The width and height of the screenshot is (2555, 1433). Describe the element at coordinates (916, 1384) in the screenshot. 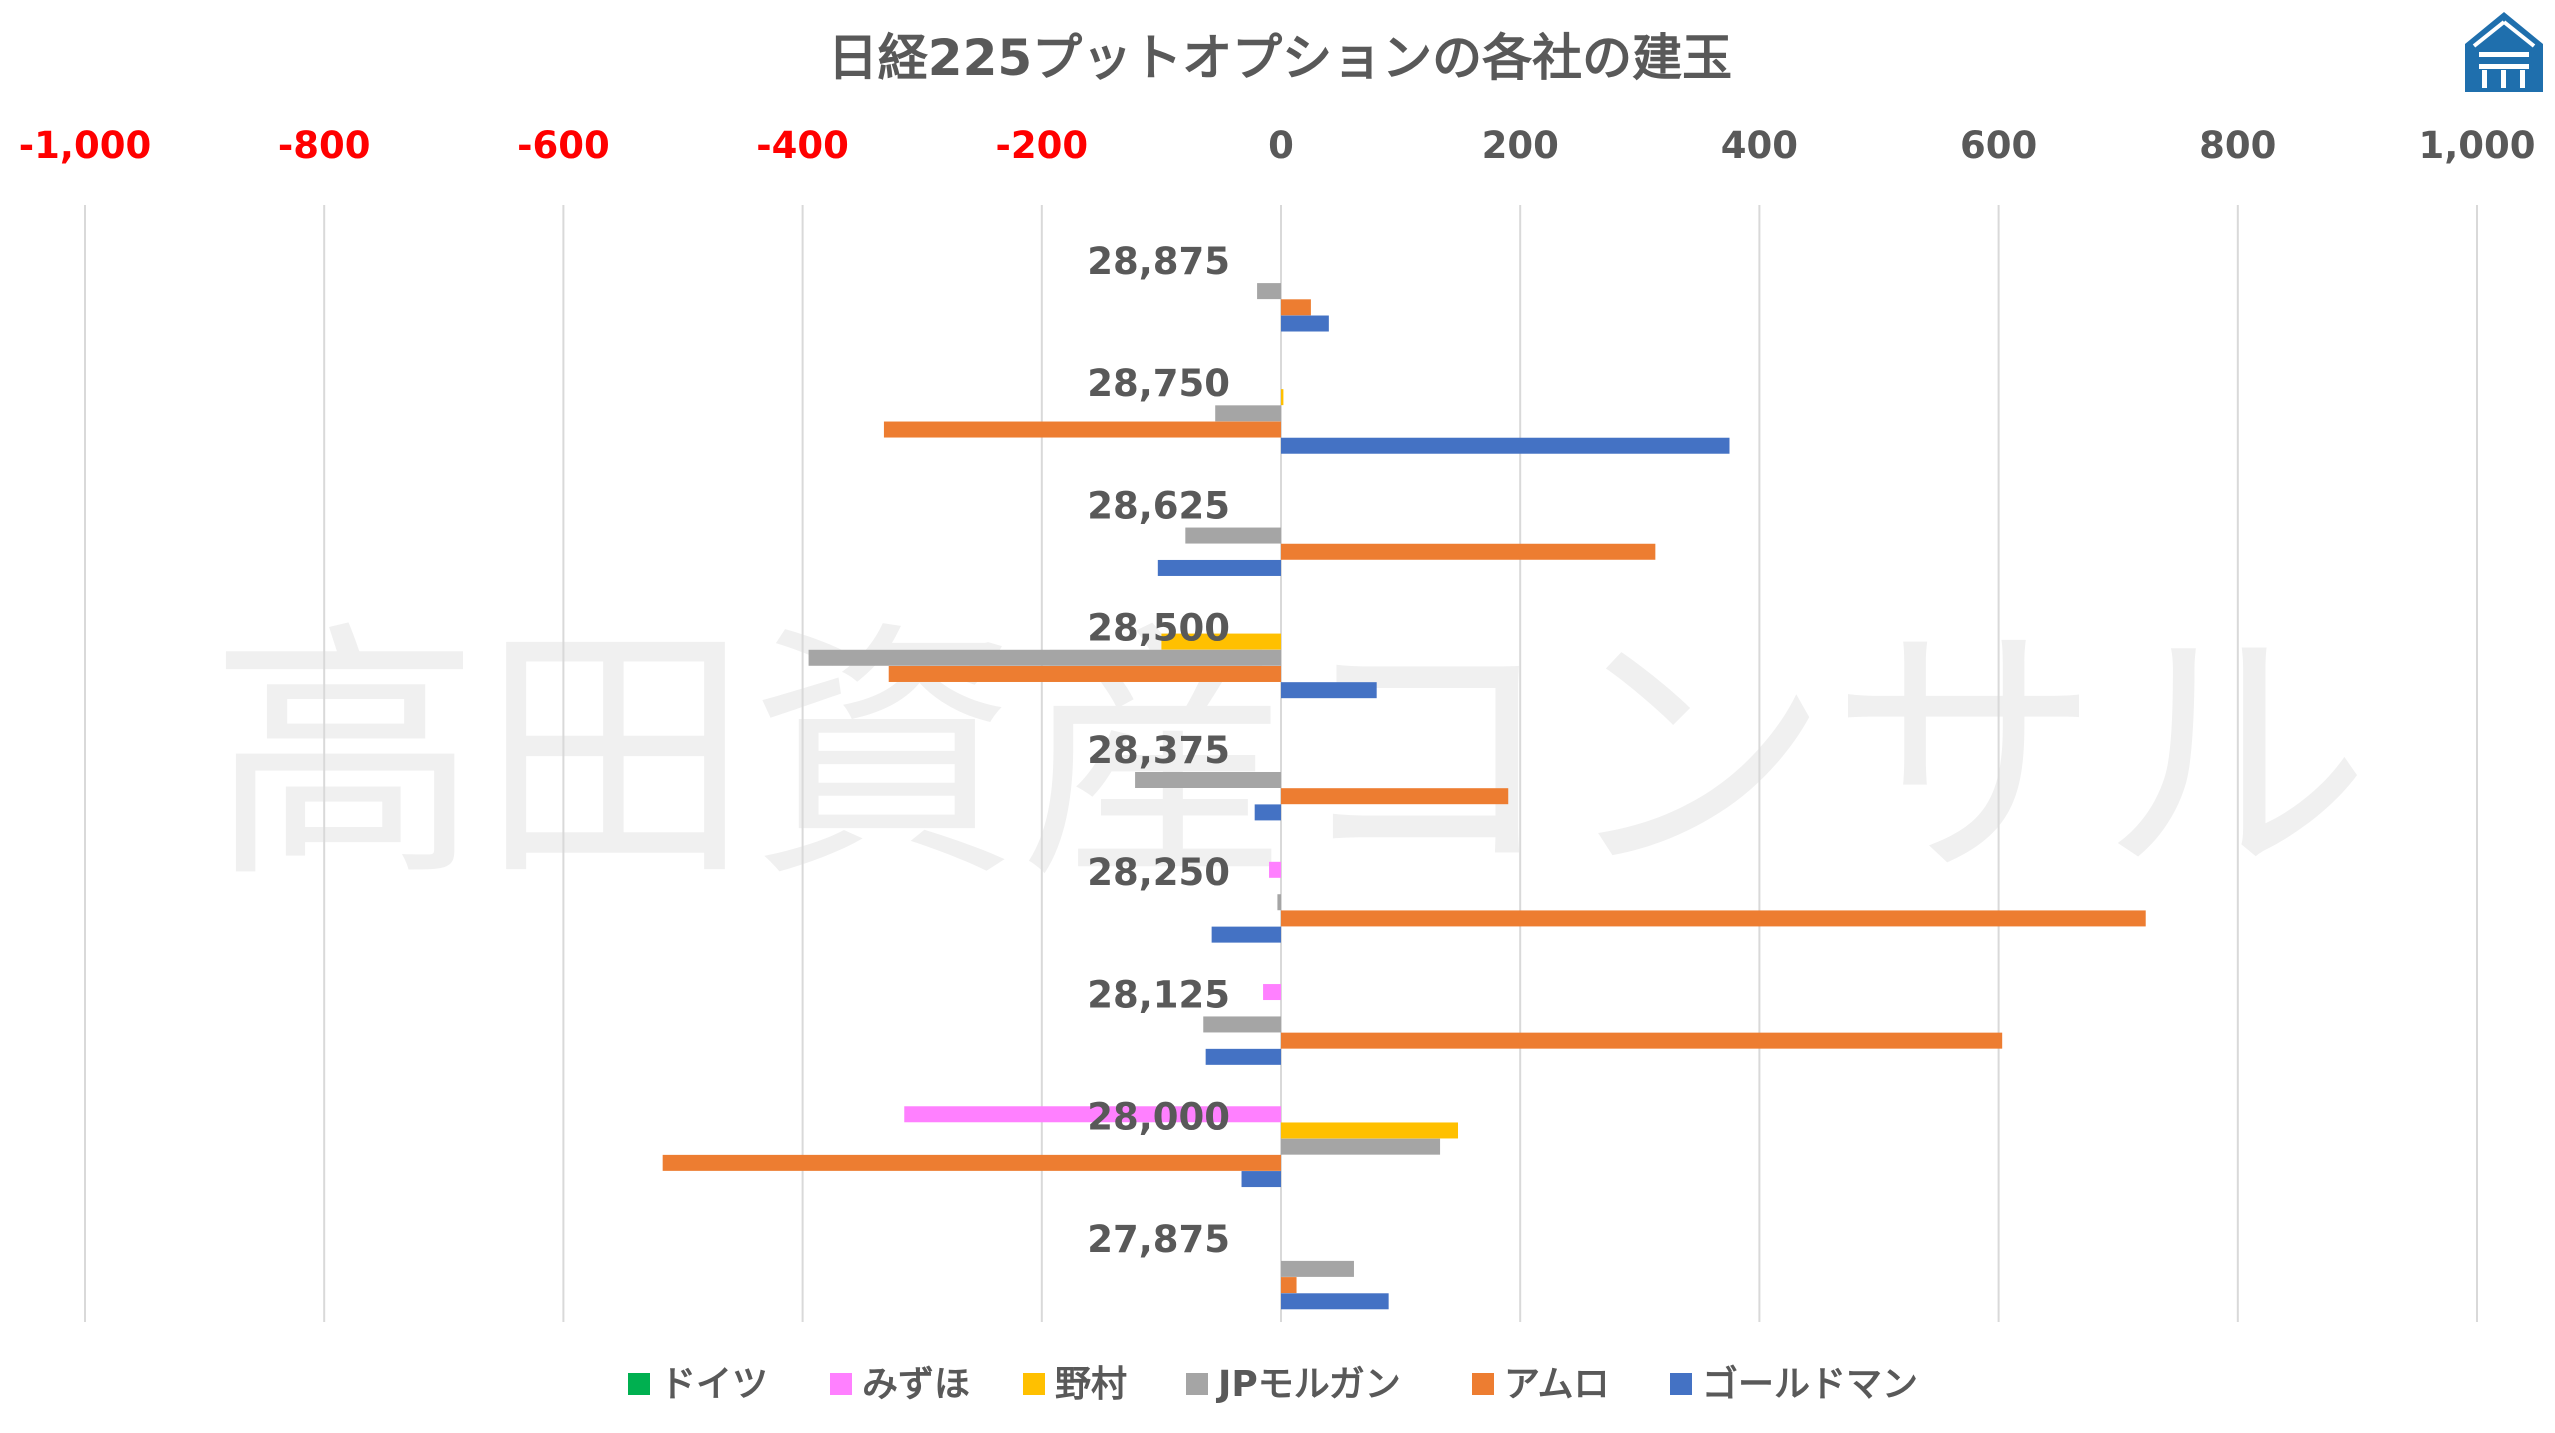

I see `legend-label: みずほ` at that location.